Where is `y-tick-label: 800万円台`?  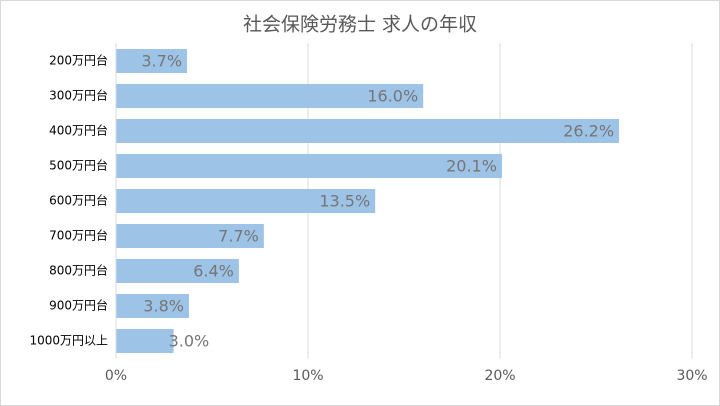
y-tick-label: 800万円台 is located at coordinates (78, 270).